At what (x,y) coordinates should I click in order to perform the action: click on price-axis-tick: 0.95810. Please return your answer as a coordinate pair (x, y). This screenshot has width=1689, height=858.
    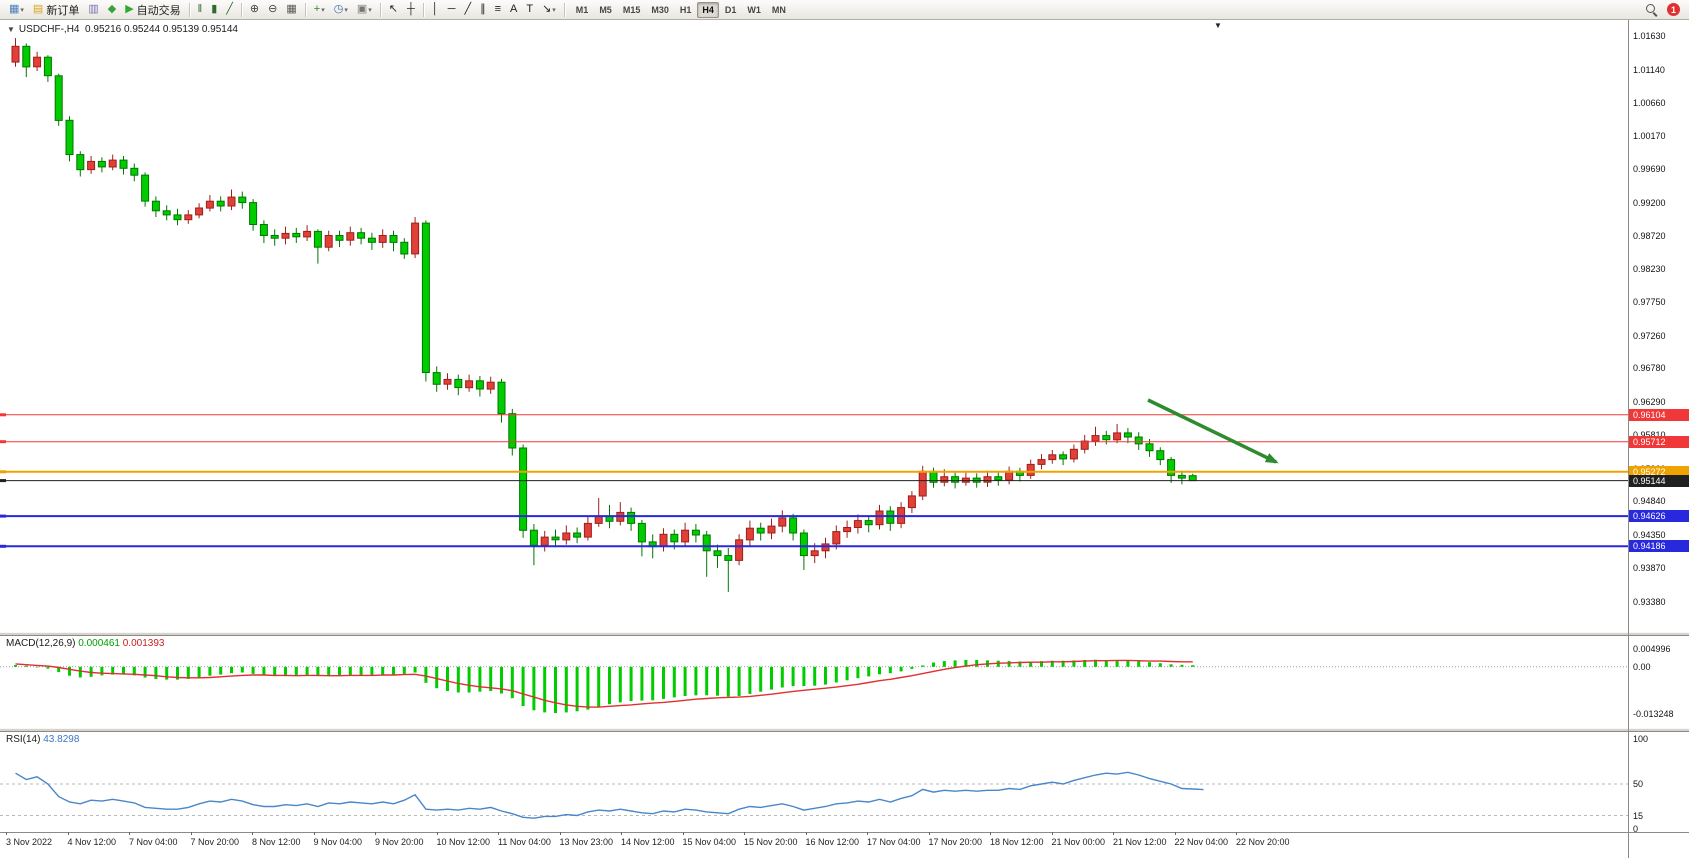
    Looking at the image, I should click on (1649, 435).